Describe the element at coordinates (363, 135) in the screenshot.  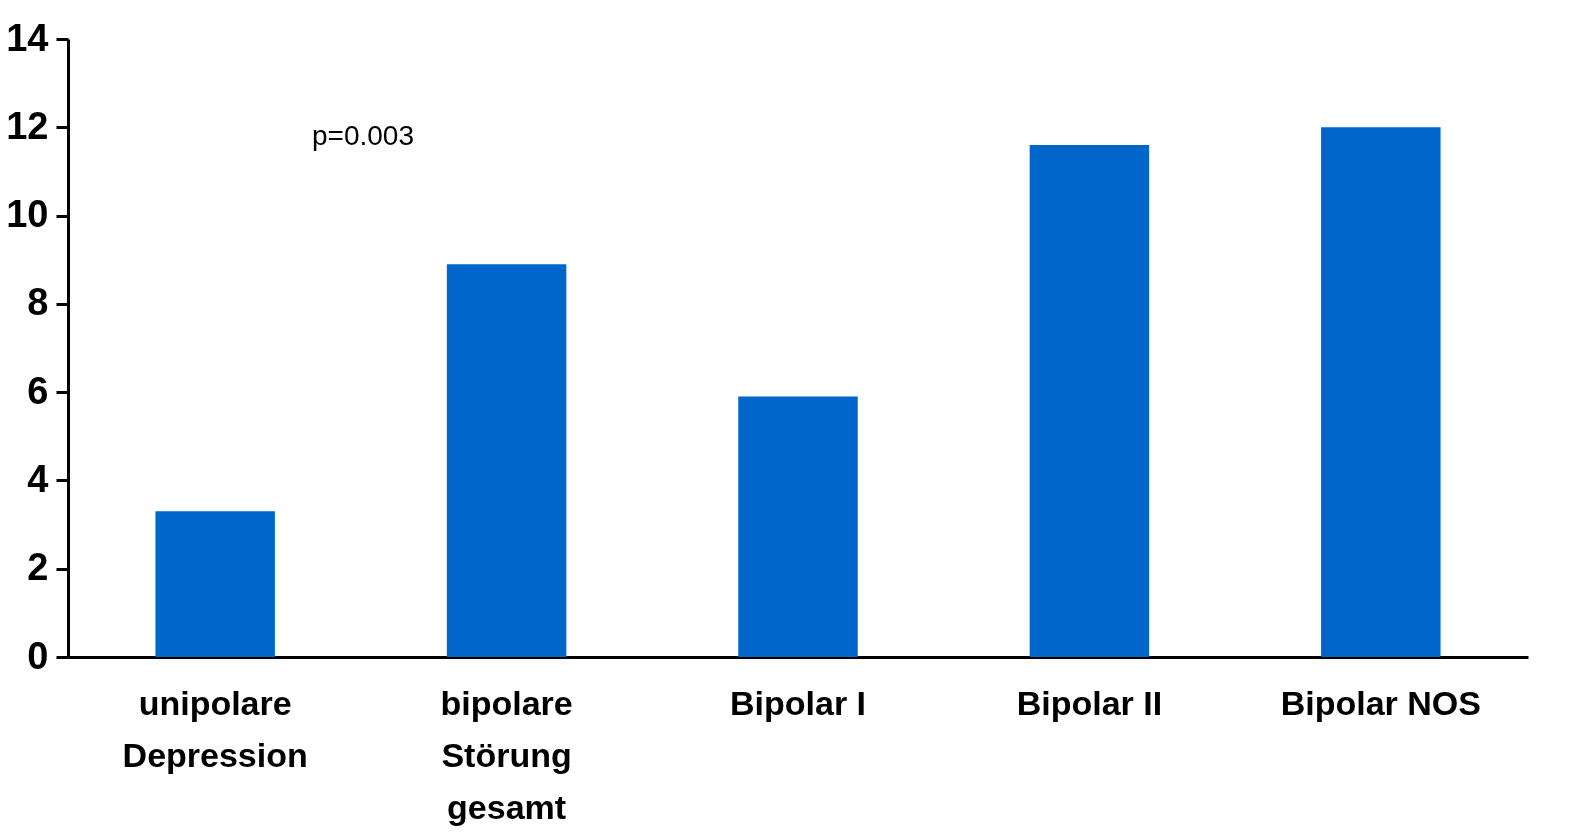
I see `annotation: p=0.003` at that location.